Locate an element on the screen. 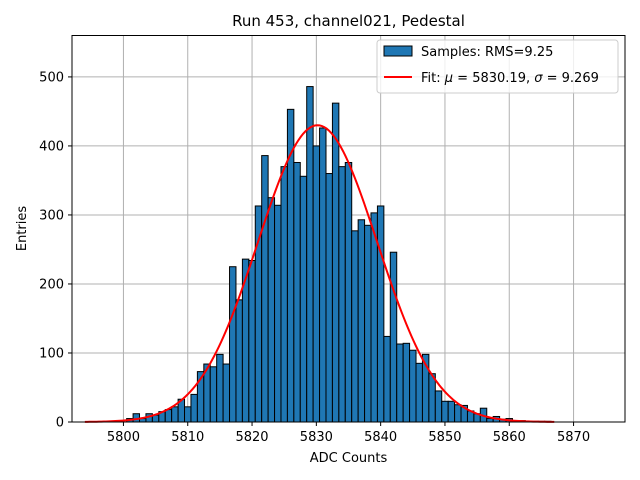 The image size is (640, 480). x-tick-label: 5870 is located at coordinates (573, 437).